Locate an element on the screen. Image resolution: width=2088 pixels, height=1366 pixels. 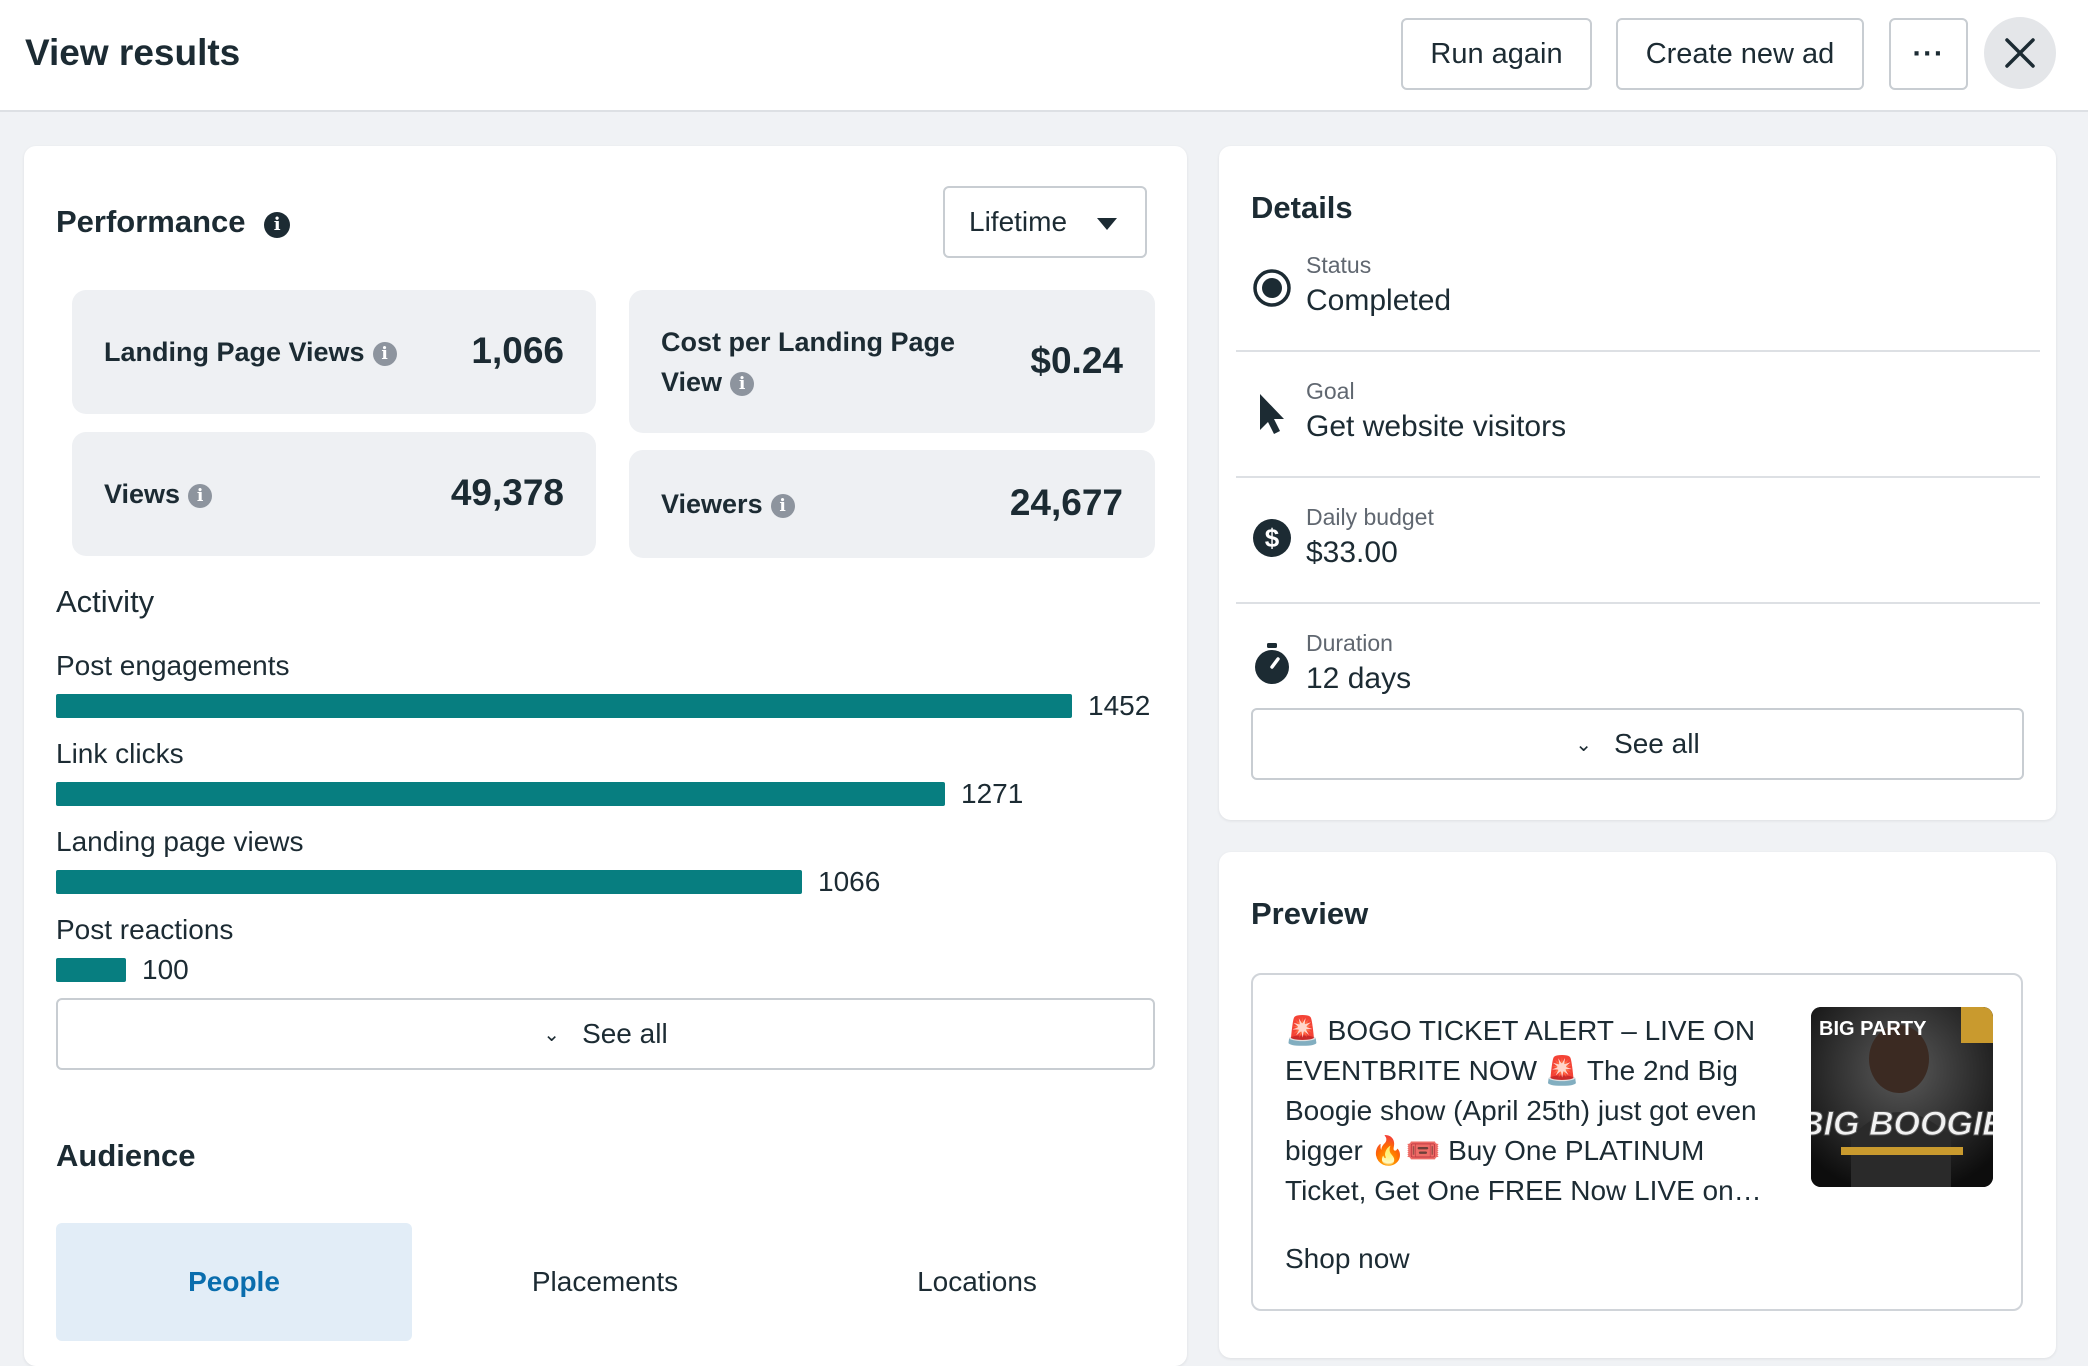
ad-image-text-top: BIG PARTY is located at coordinates (1873, 1029).